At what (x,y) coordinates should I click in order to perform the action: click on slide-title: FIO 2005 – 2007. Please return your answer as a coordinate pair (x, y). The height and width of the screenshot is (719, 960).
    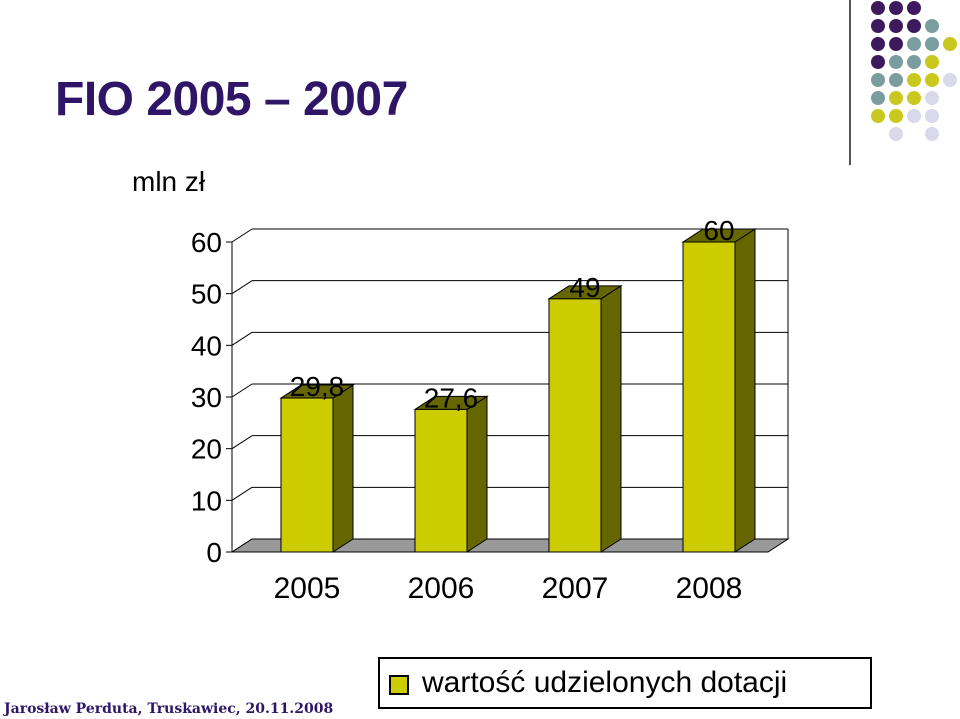
    Looking at the image, I should click on (231, 99).